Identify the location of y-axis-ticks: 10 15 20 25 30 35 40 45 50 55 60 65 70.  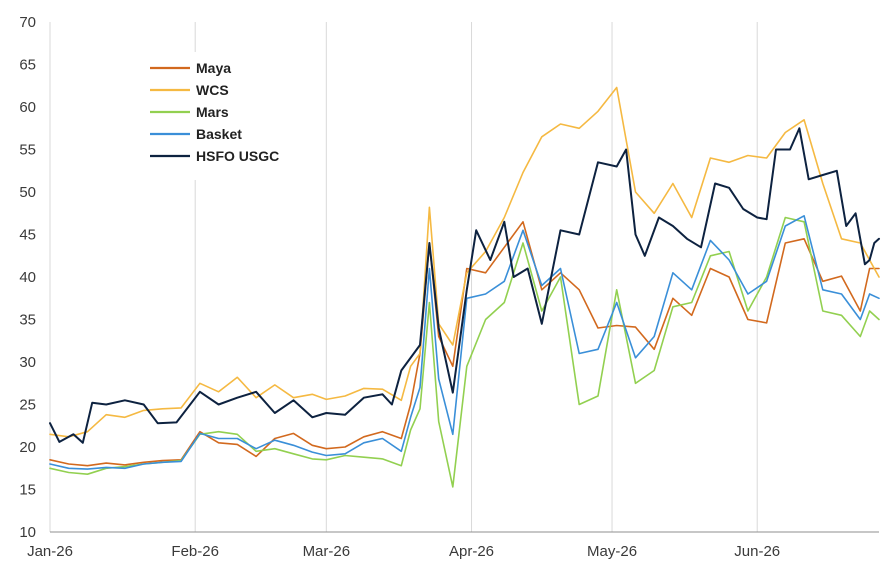
(27, 277).